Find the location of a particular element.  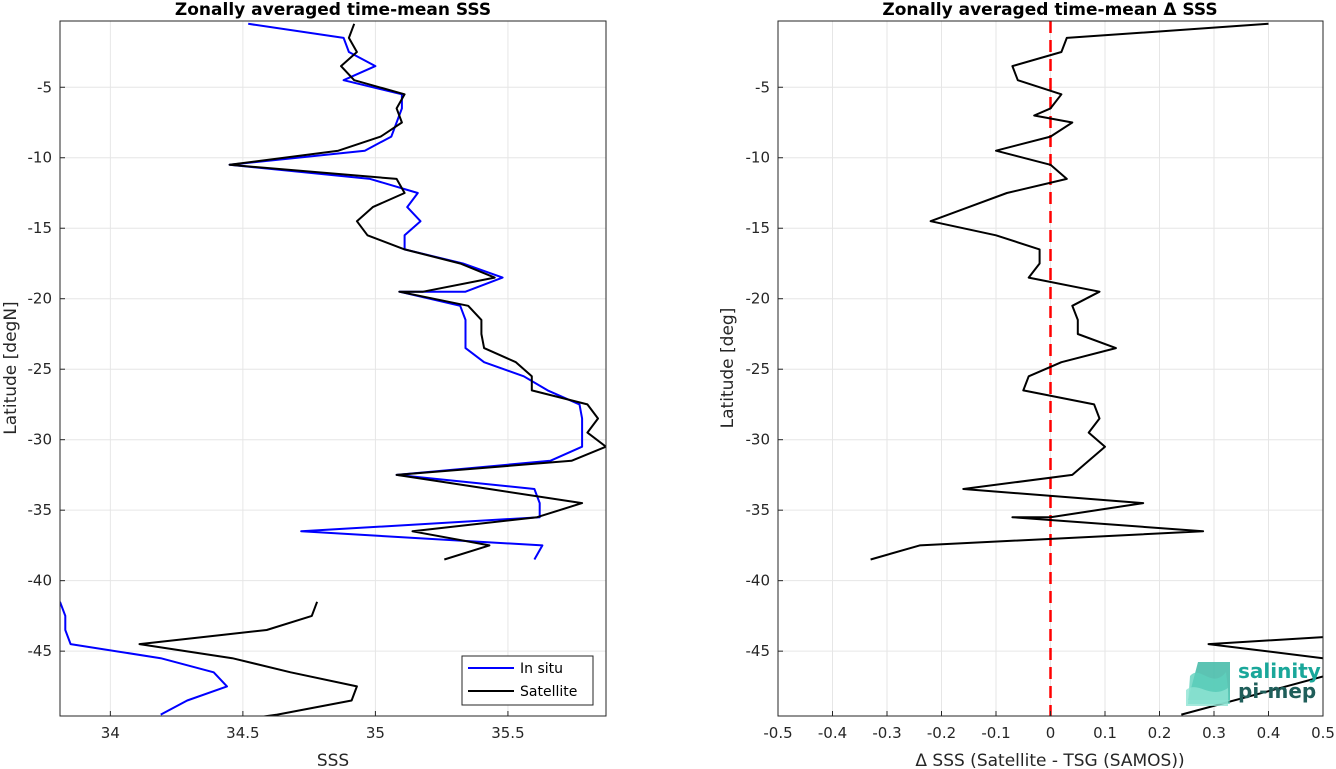

delta-x-tick-label: 0.2 is located at coordinates (1160, 733).